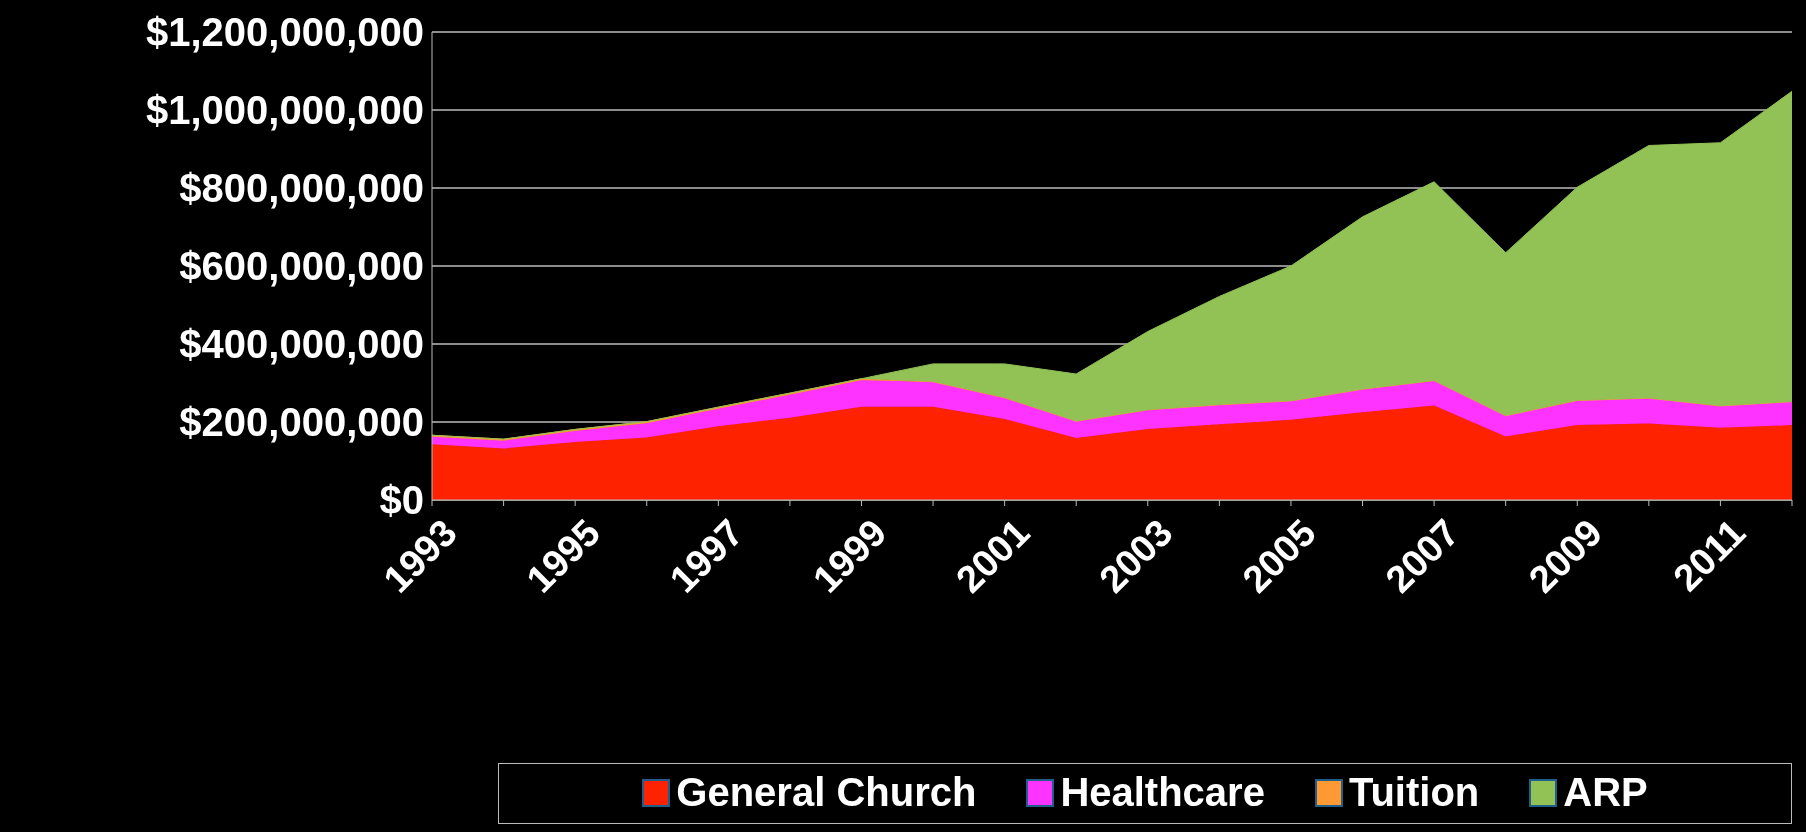 This screenshot has height=832, width=1806. I want to click on y-tick-label: $0, so click(401, 500).